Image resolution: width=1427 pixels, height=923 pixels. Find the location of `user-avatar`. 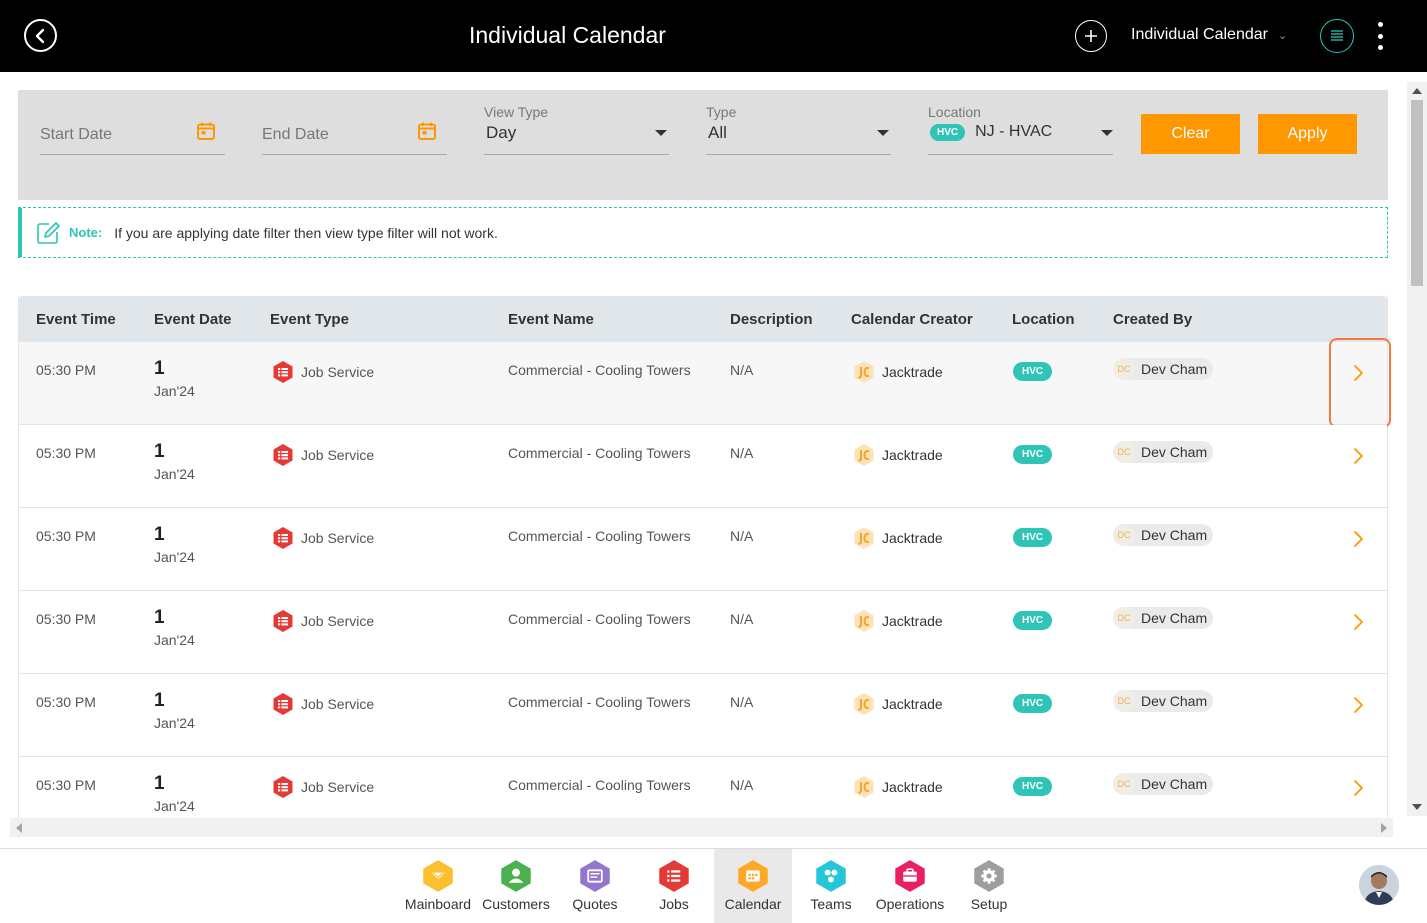

user-avatar is located at coordinates (1379, 885).